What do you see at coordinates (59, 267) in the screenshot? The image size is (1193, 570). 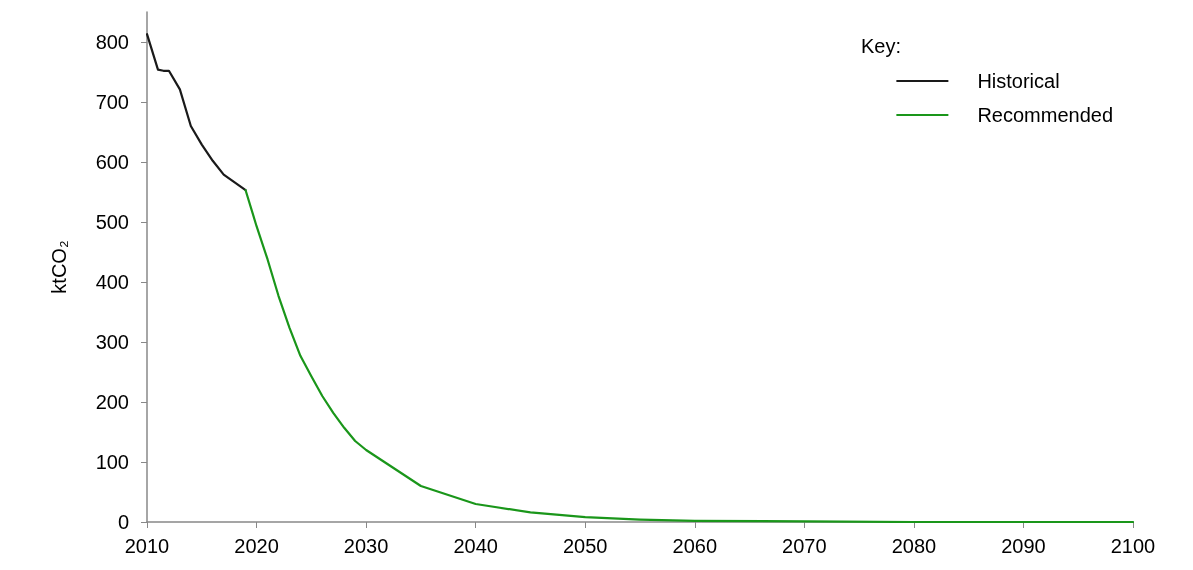 I see `y-axis-title: ktCO₂` at bounding box center [59, 267].